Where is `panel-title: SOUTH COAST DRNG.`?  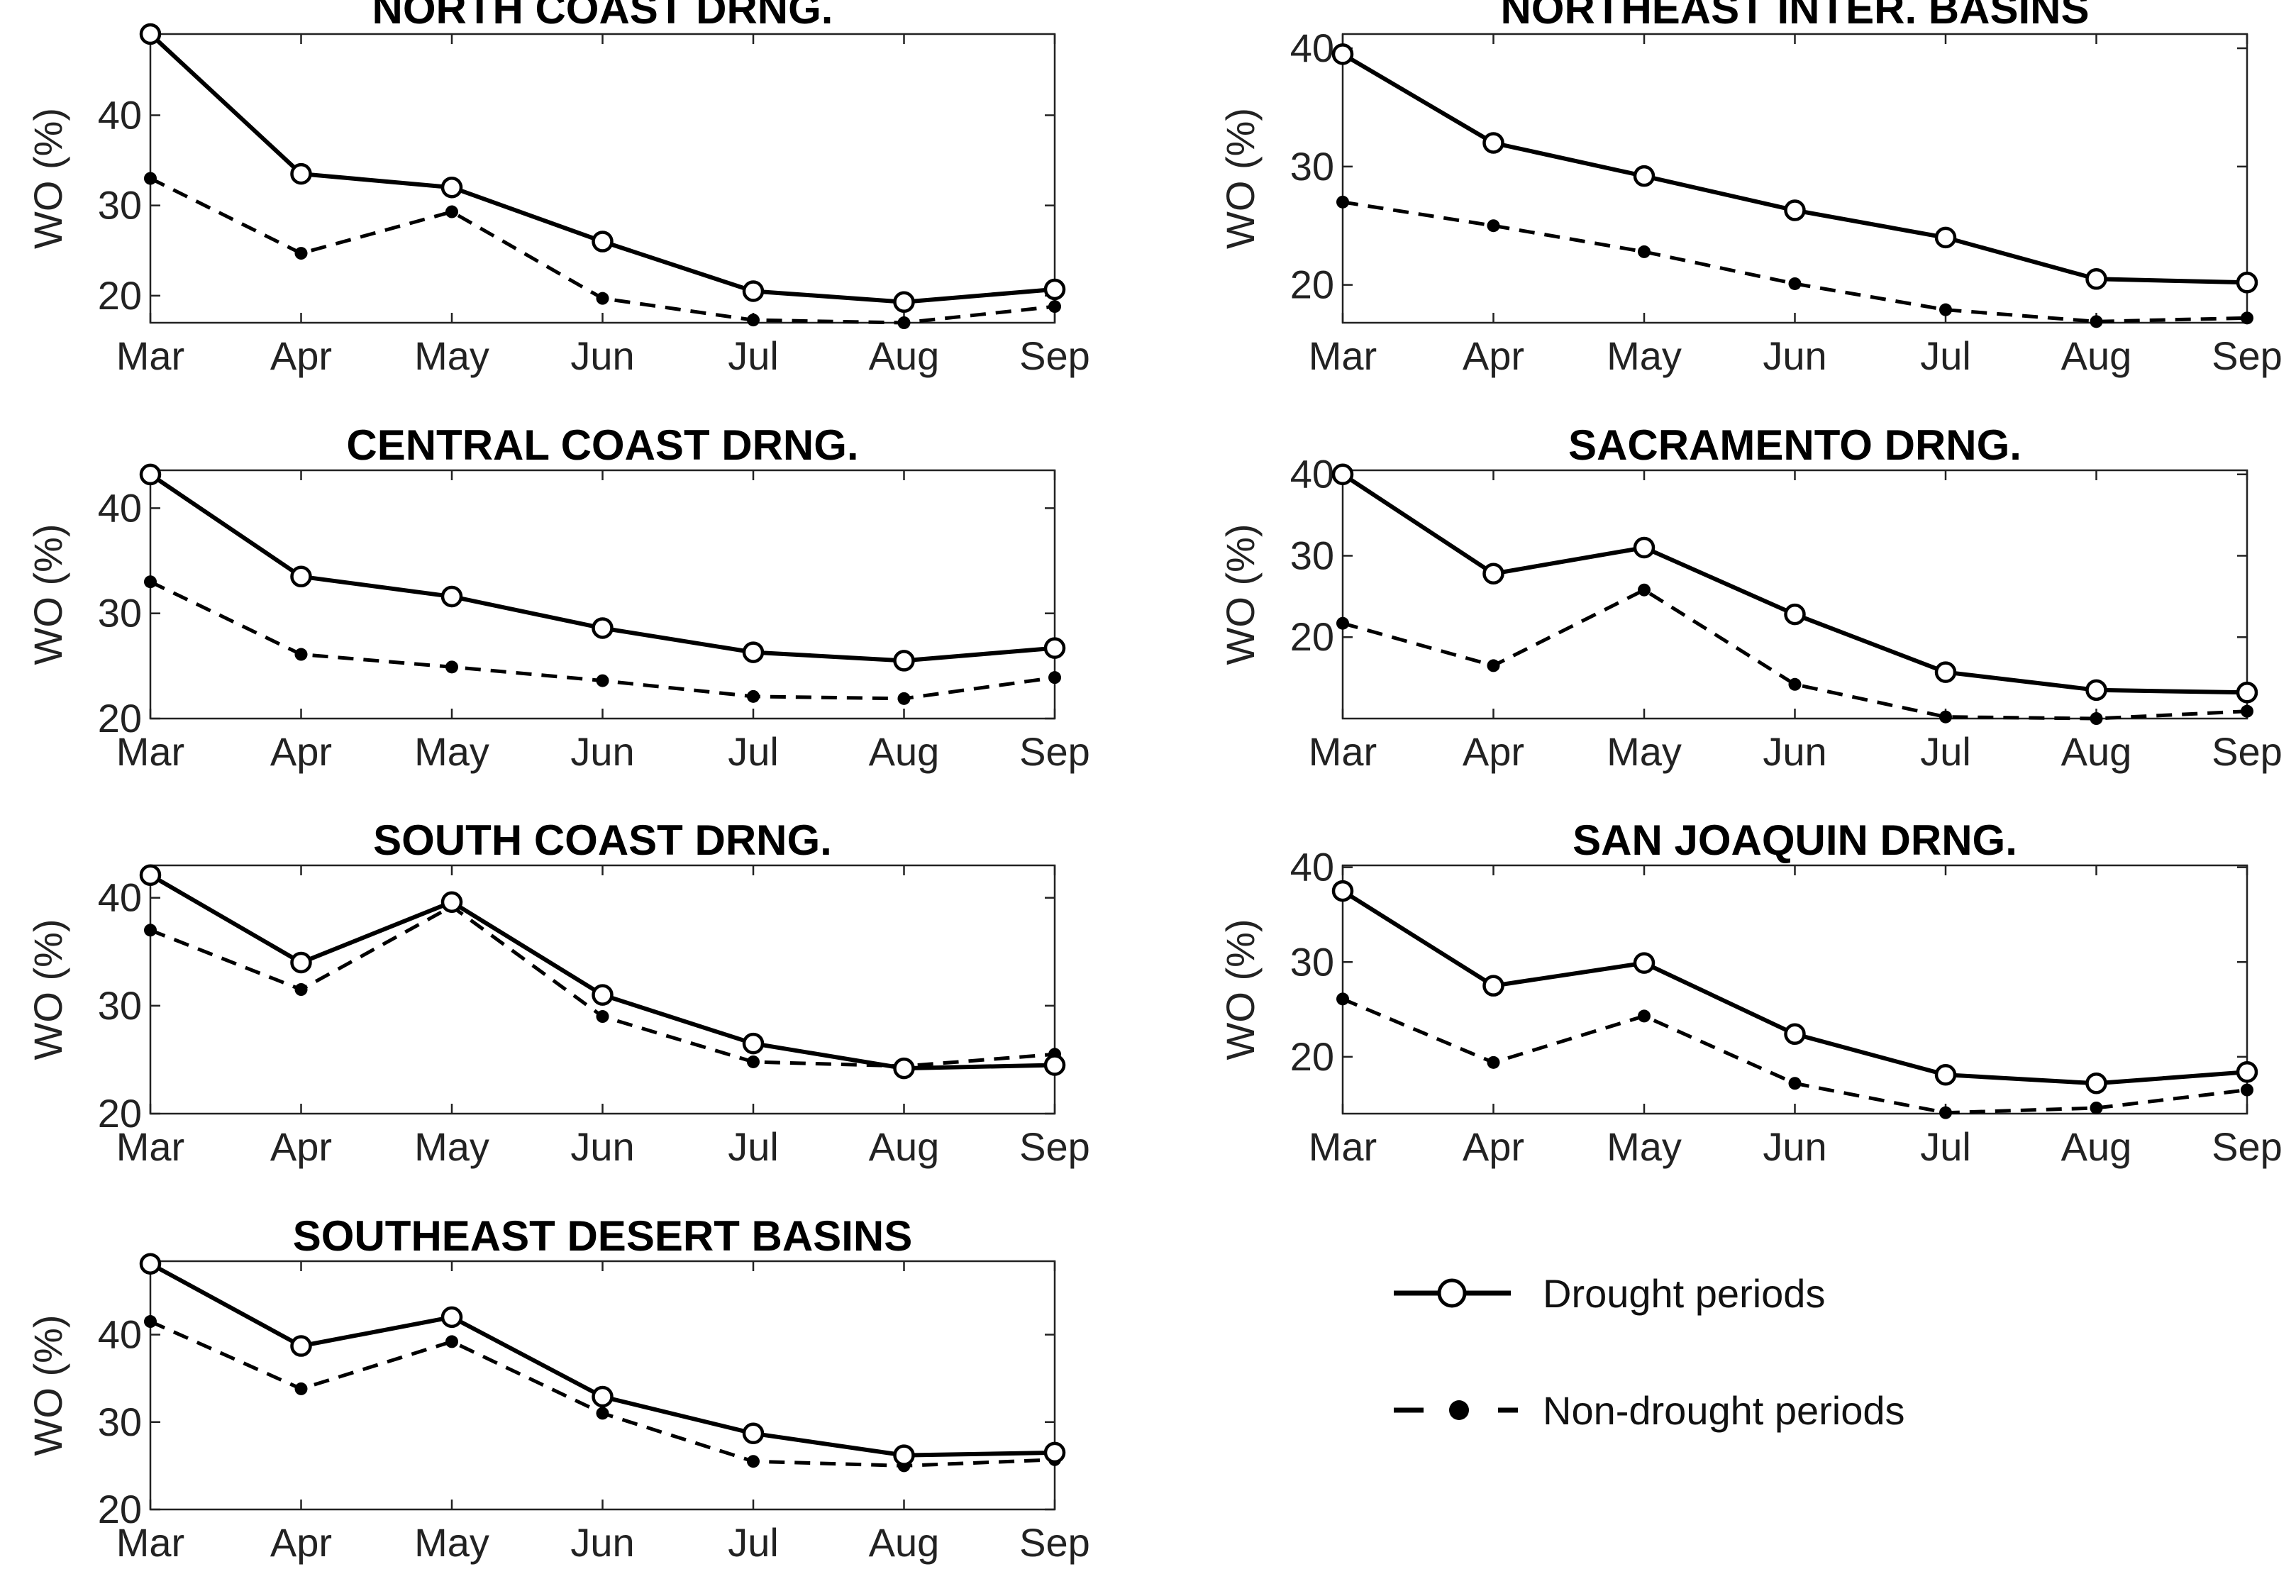
panel-title: SOUTH COAST DRNG. is located at coordinates (602, 840).